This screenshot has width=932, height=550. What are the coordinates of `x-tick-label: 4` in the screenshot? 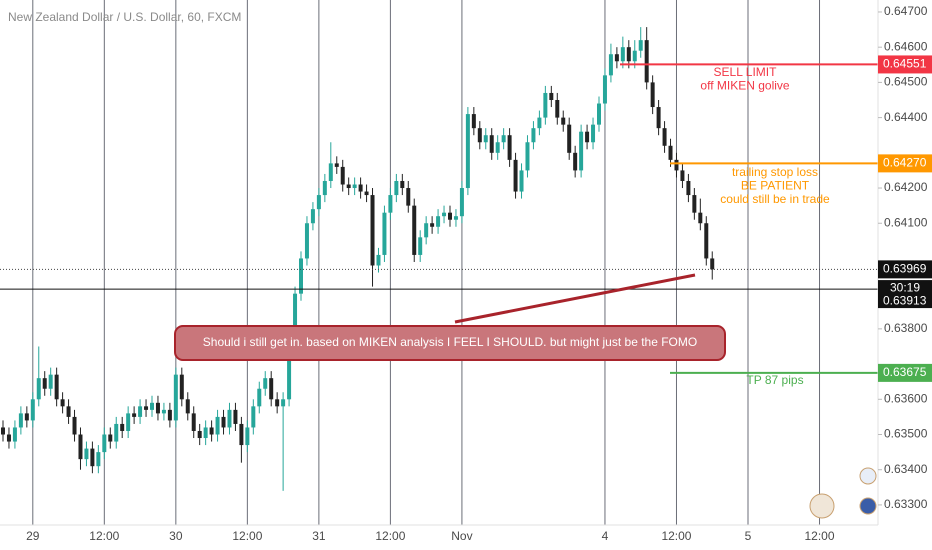 It's located at (605, 536).